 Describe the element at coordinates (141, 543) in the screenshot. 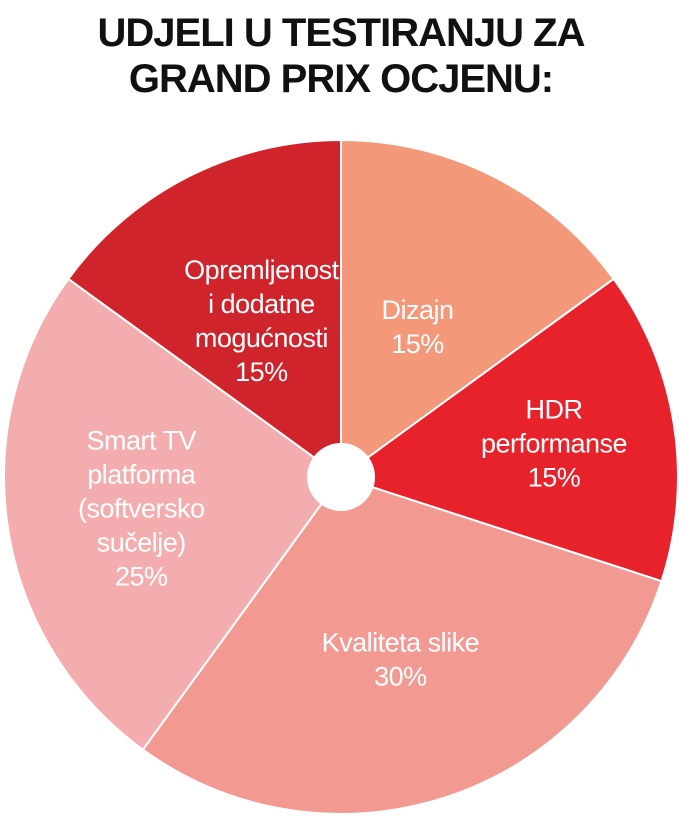

I see `slice-category-label: sučelje)` at that location.